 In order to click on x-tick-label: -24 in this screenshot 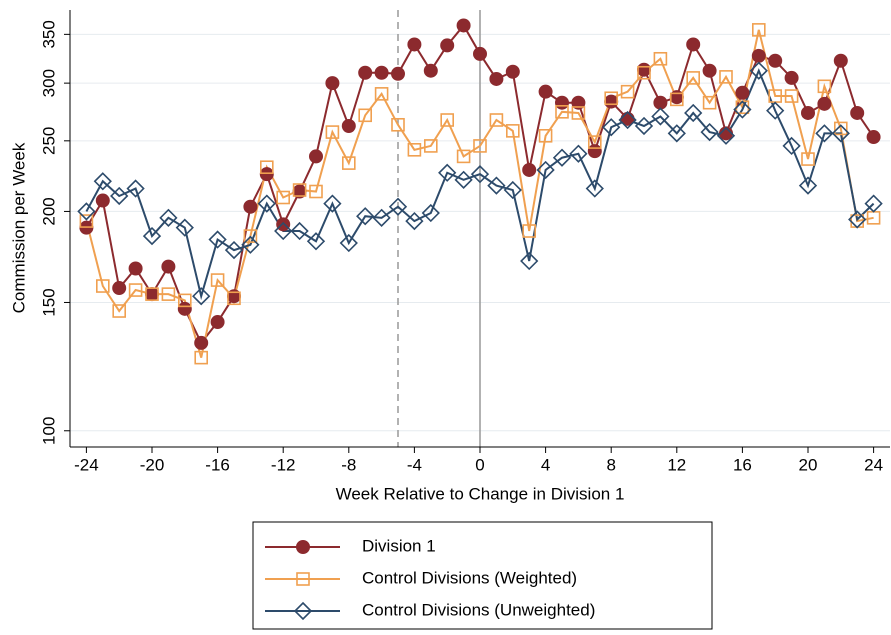, I will do `click(86, 464)`.